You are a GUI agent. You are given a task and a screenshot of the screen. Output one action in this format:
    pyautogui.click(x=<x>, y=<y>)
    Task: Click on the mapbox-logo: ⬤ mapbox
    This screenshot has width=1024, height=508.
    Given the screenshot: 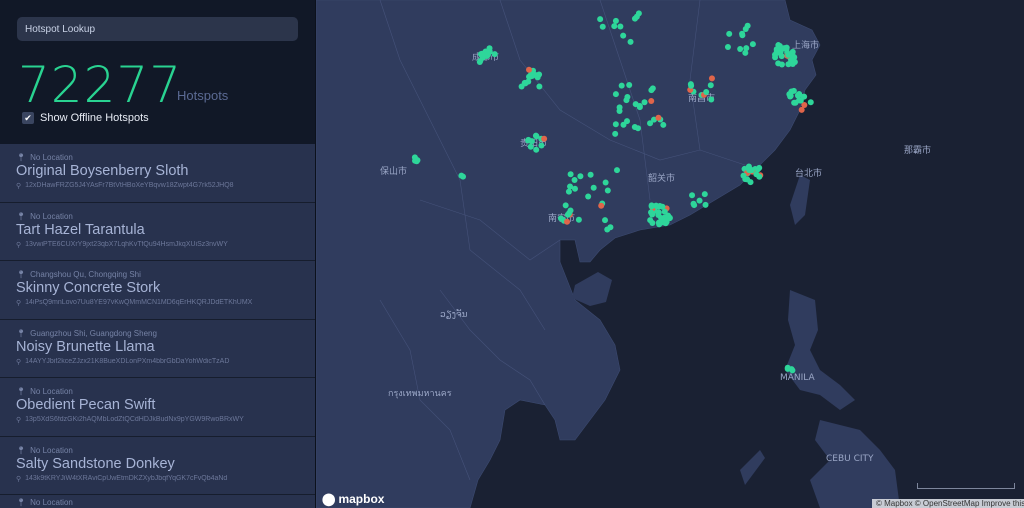 What is the action you would take?
    pyautogui.click(x=353, y=499)
    